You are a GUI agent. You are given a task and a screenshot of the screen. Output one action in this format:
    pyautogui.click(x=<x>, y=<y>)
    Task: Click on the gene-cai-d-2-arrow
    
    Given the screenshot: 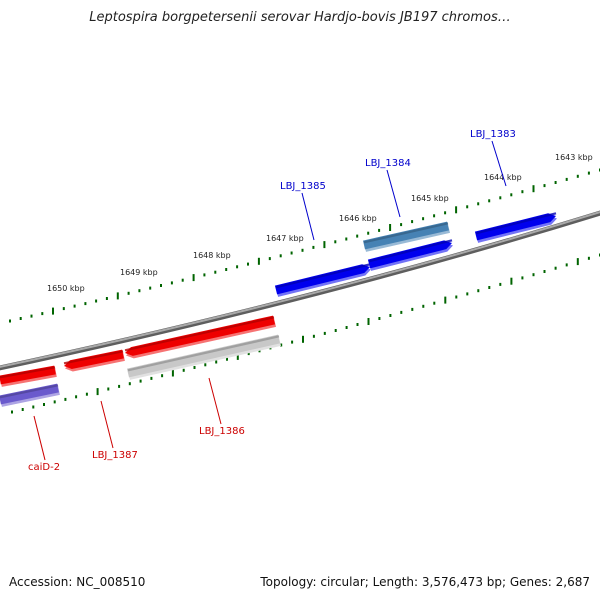 What is the action you would take?
    pyautogui.click(x=28, y=376)
    